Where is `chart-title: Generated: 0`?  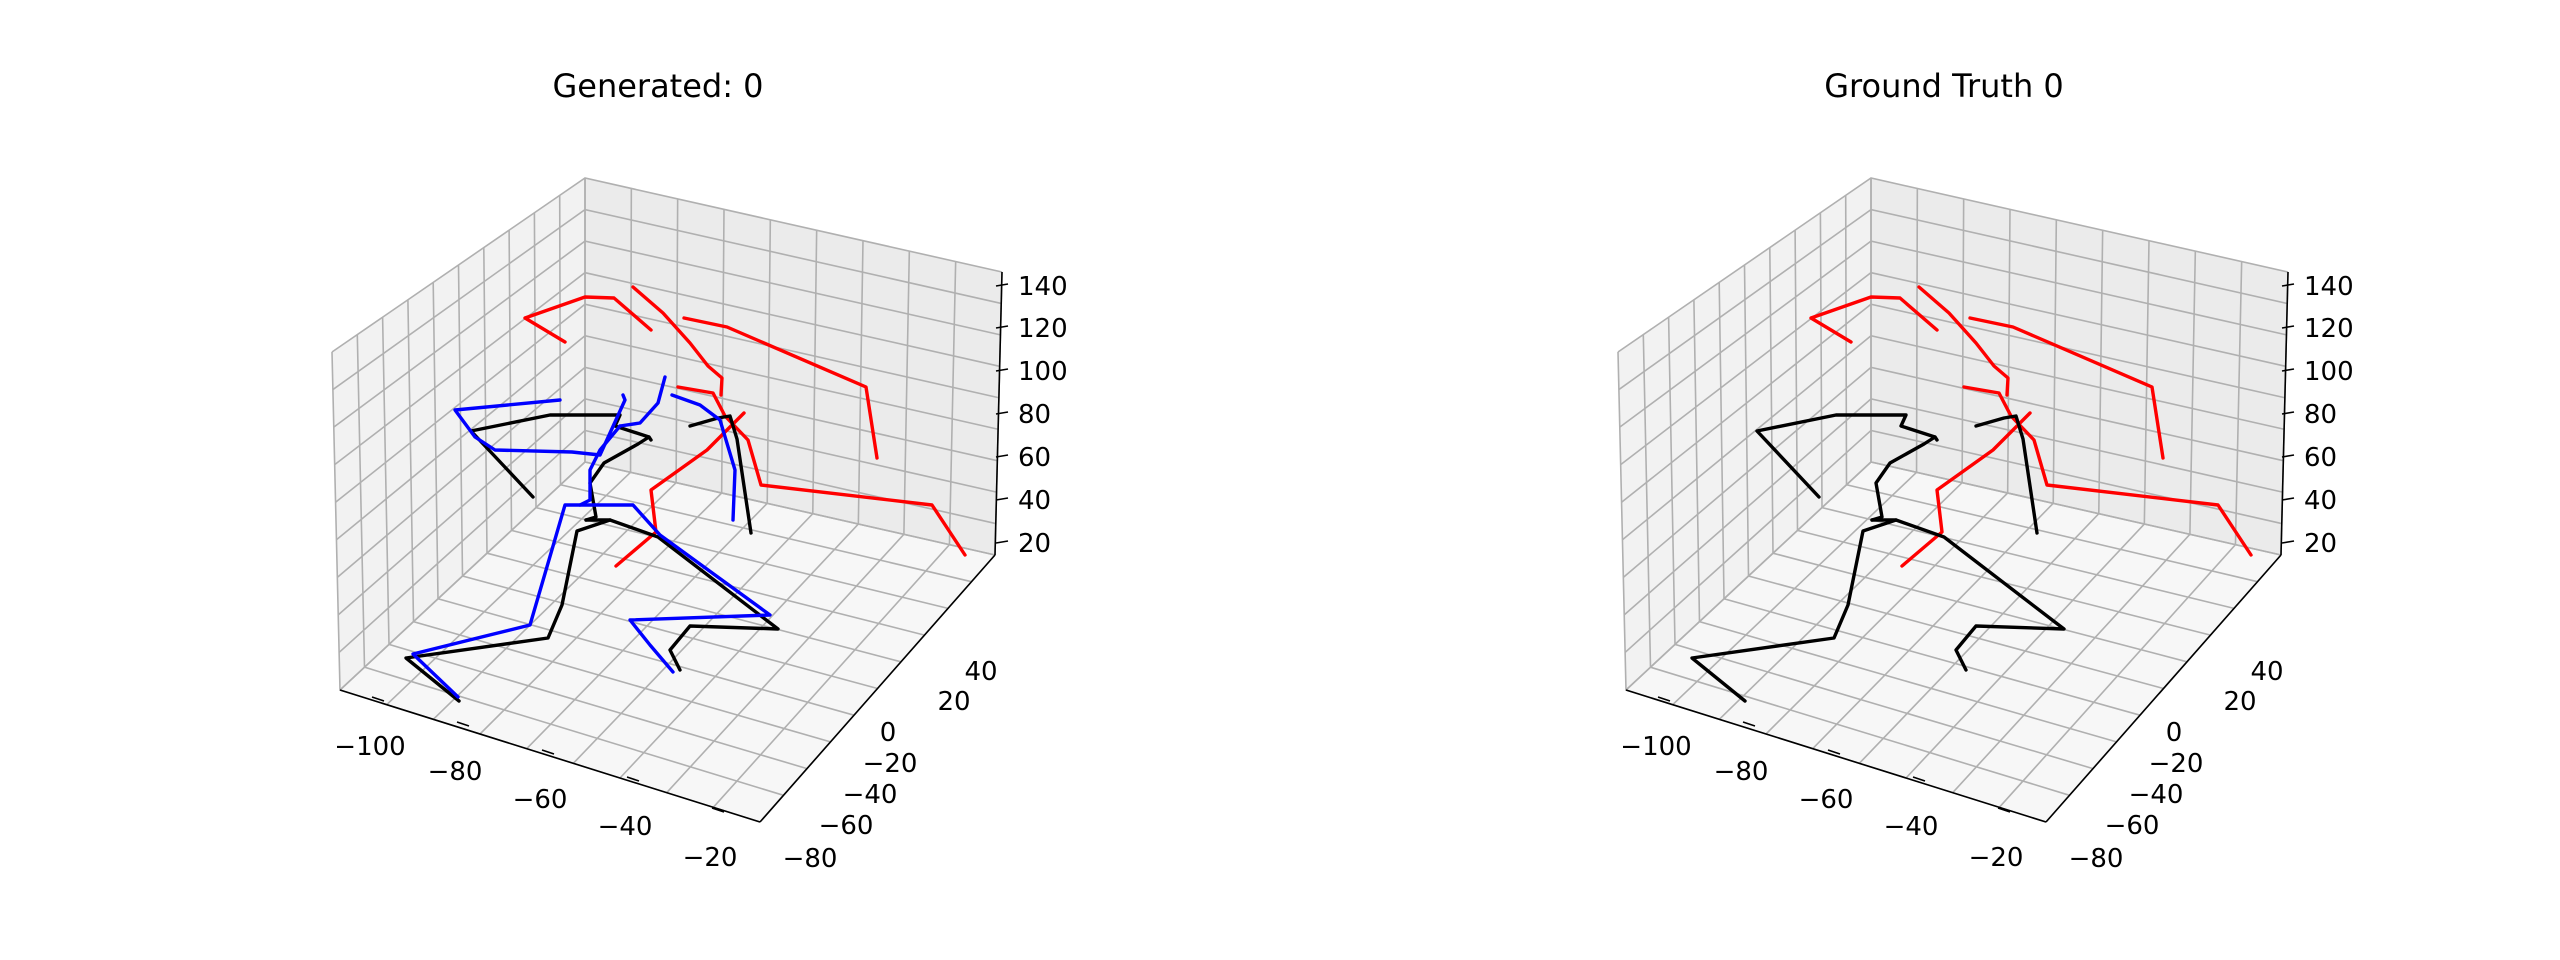 chart-title: Generated: 0 is located at coordinates (657, 86).